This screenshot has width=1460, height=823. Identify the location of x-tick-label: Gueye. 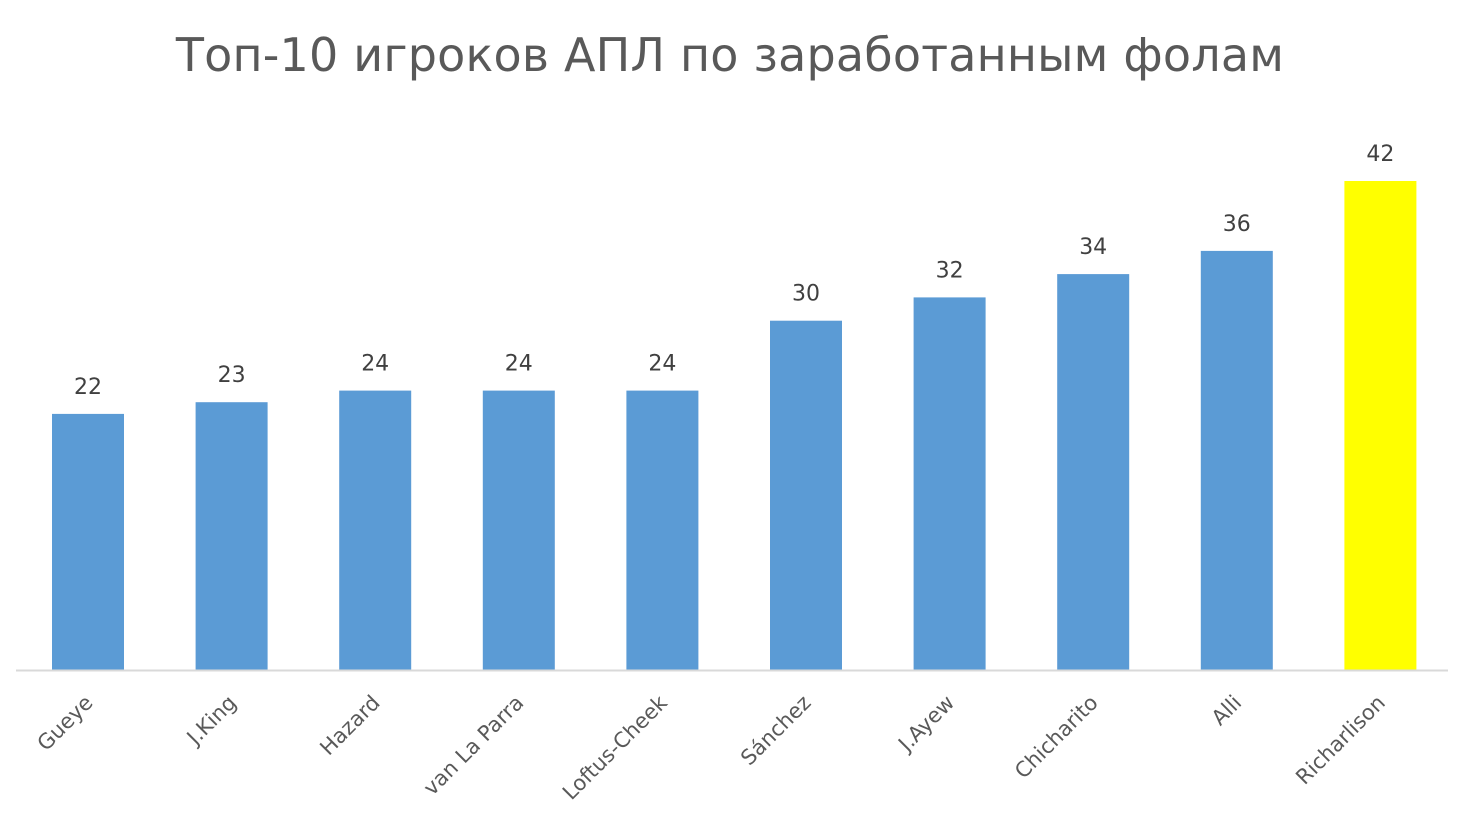
(65, 723).